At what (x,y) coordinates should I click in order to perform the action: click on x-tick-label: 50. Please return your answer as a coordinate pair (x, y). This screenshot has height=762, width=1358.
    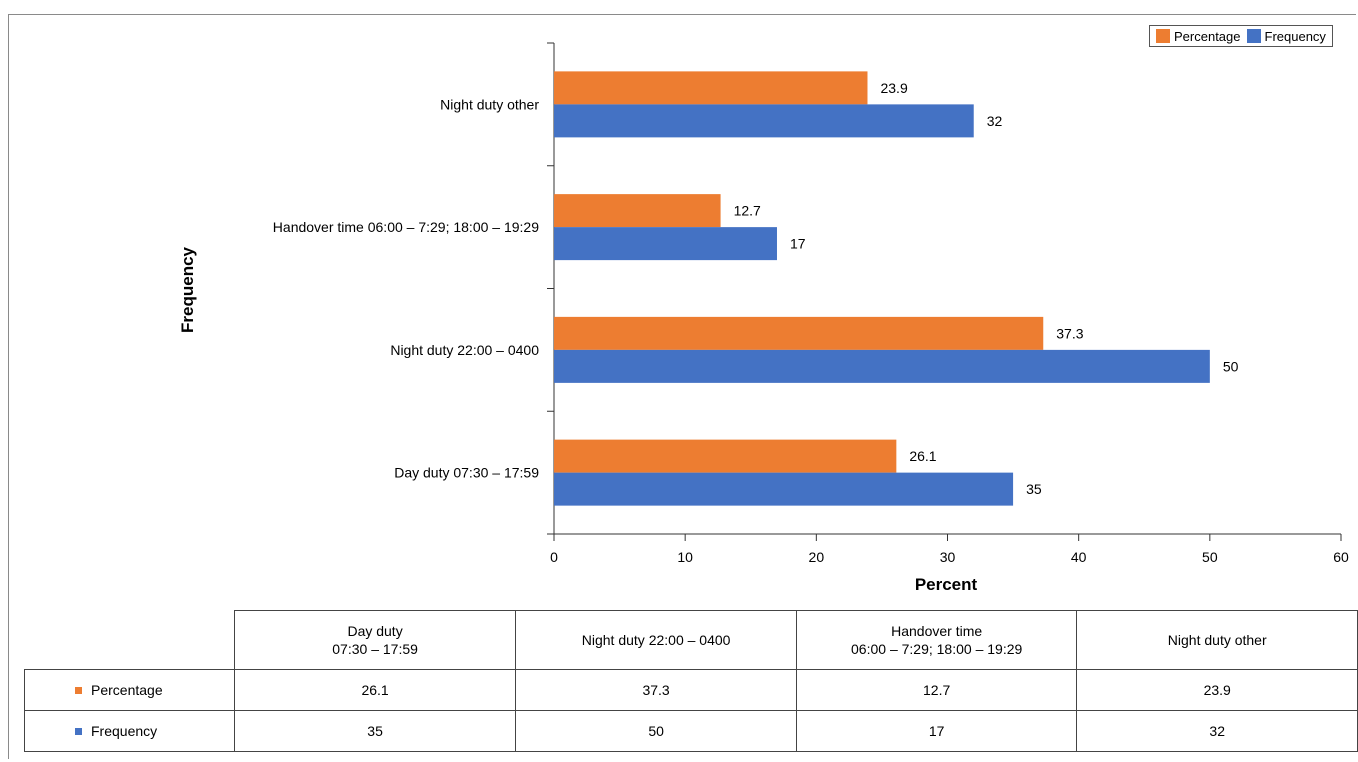
    Looking at the image, I should click on (1210, 557).